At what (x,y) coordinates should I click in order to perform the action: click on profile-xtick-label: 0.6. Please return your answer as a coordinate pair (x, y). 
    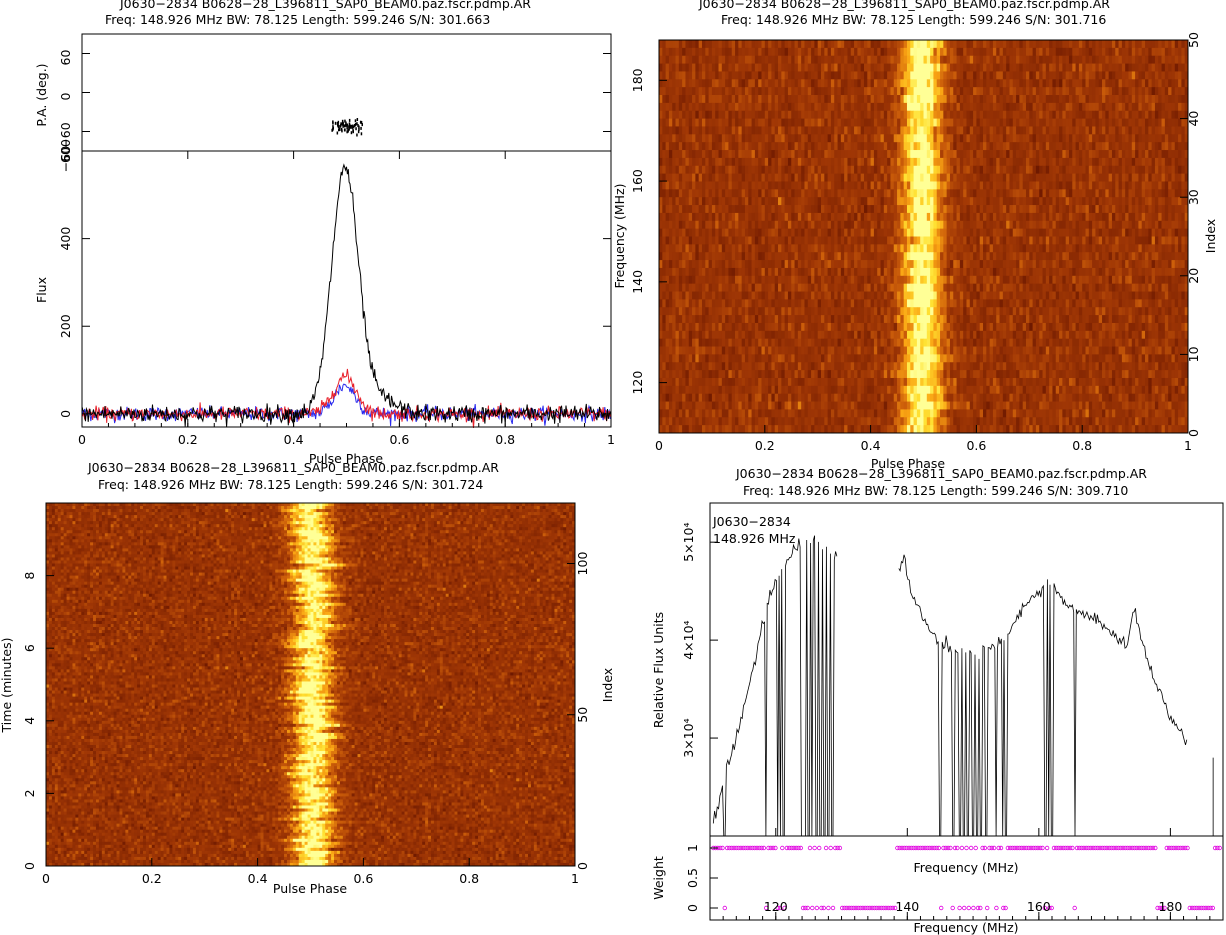
    Looking at the image, I should click on (399, 439).